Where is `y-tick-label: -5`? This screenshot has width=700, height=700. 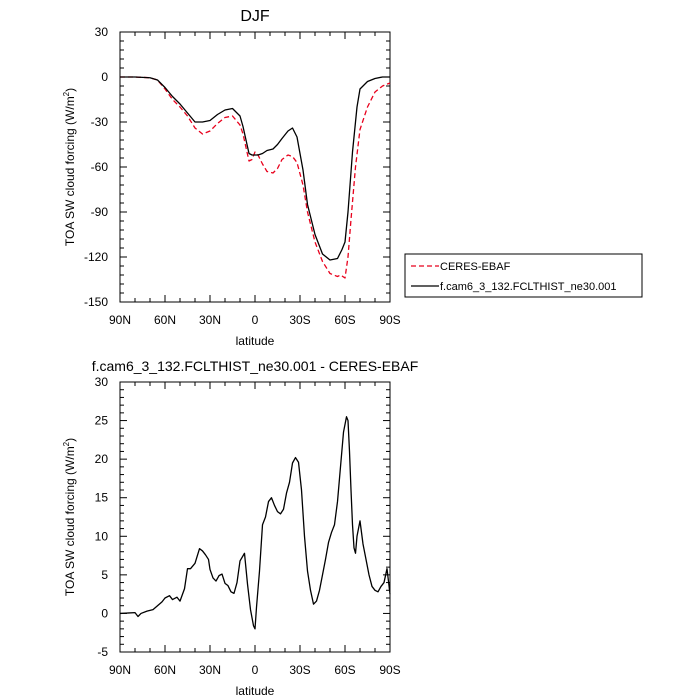
y-tick-label: -5 is located at coordinates (102, 652).